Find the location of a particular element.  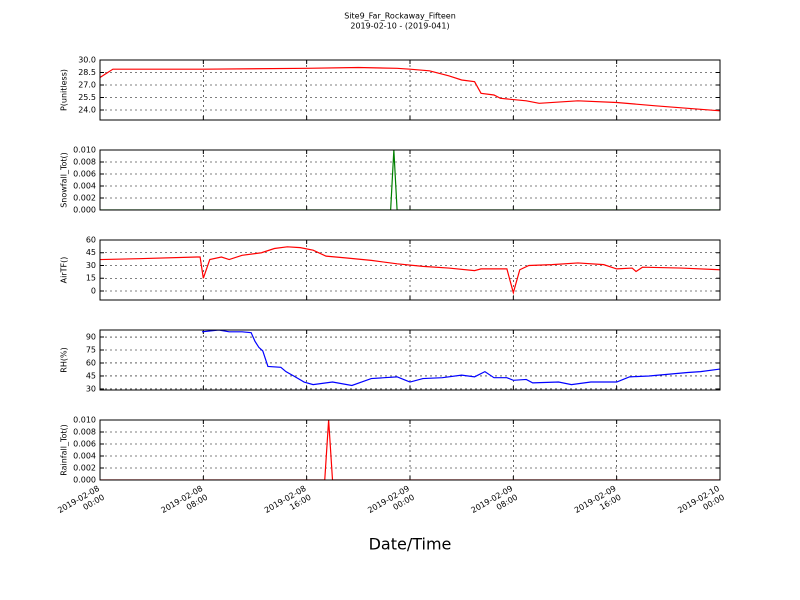

y-tick-label: 28.5 is located at coordinates (87, 72).